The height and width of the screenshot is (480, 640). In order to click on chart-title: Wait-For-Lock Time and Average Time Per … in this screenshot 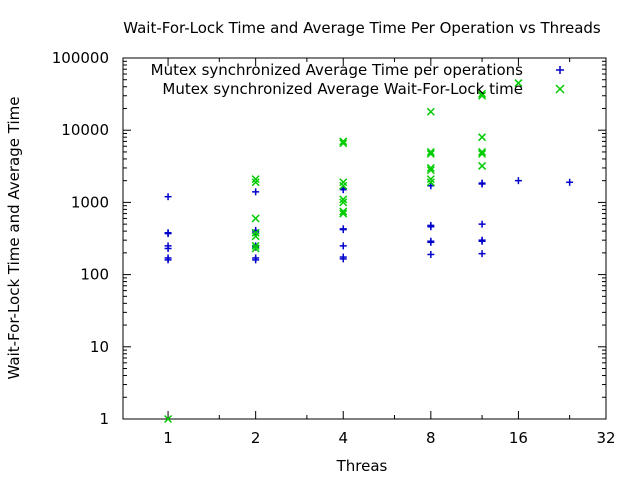, I will do `click(362, 28)`.